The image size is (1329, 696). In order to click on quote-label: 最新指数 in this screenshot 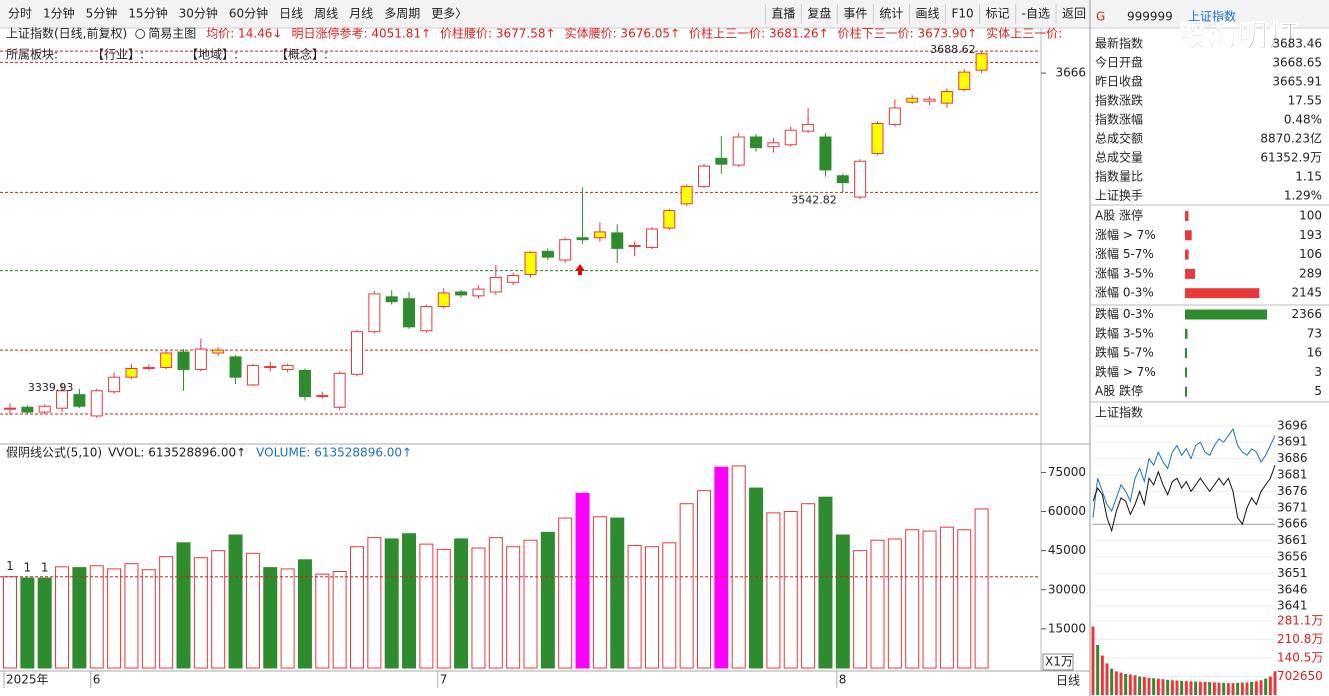, I will do `click(1119, 43)`.